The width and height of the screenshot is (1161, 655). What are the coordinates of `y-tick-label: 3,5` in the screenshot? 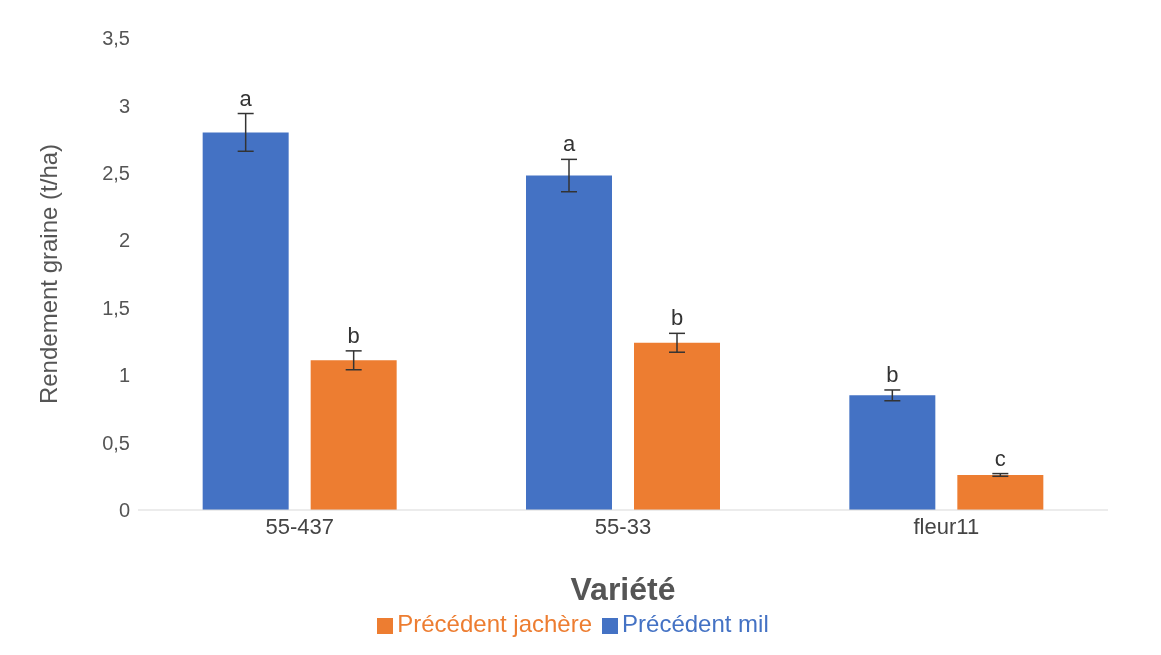 It's located at (116, 38).